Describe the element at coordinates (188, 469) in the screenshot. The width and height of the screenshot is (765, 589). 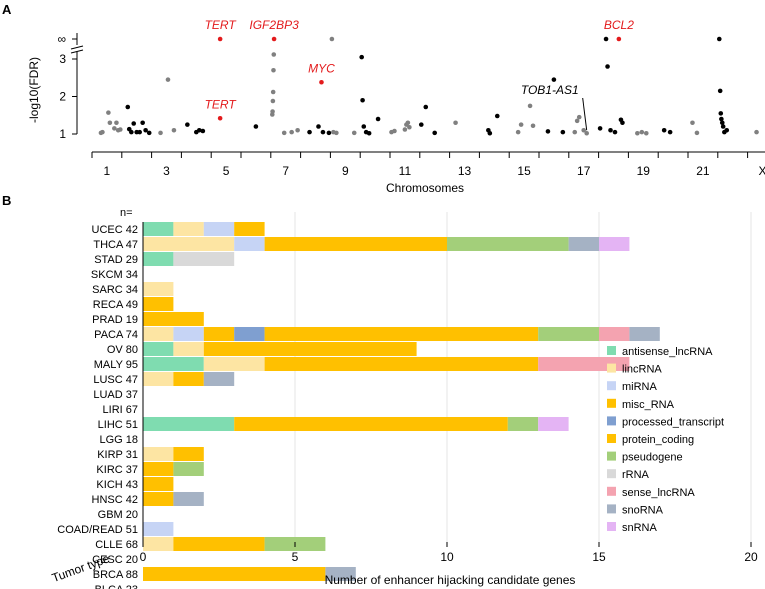
I see `bar-segment-pseudogene` at that location.